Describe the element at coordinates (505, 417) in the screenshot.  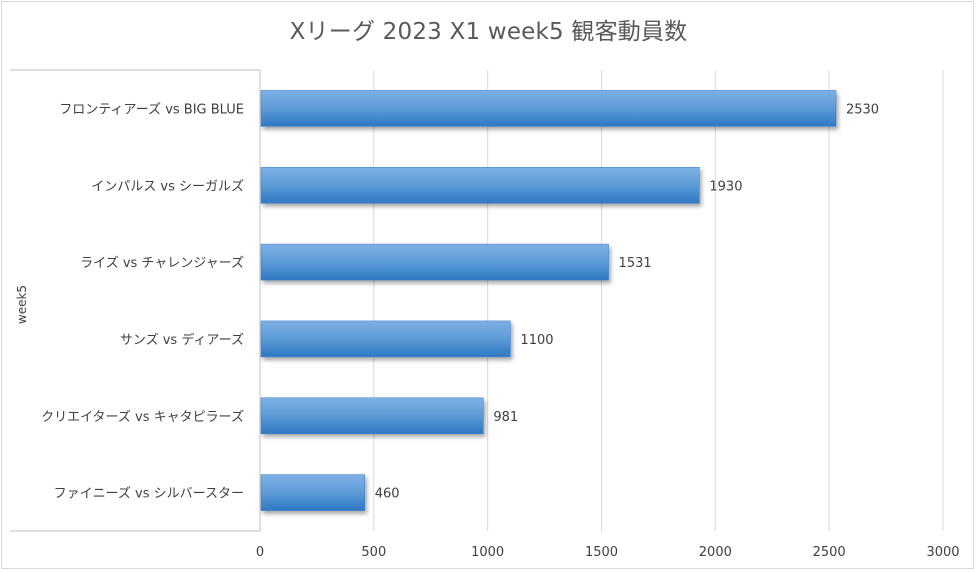
I see `data-label: 981` at that location.